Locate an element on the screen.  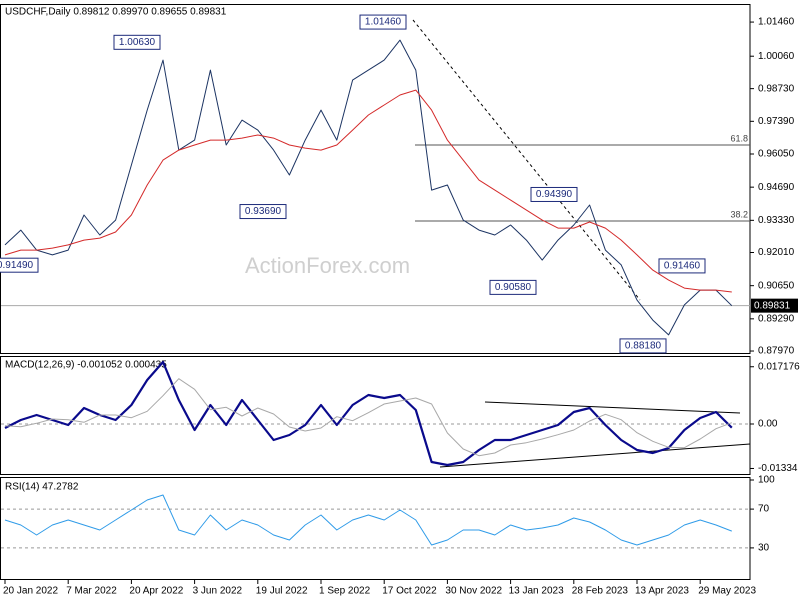
x-tick-label: 29 May 2023 is located at coordinates (727, 591).